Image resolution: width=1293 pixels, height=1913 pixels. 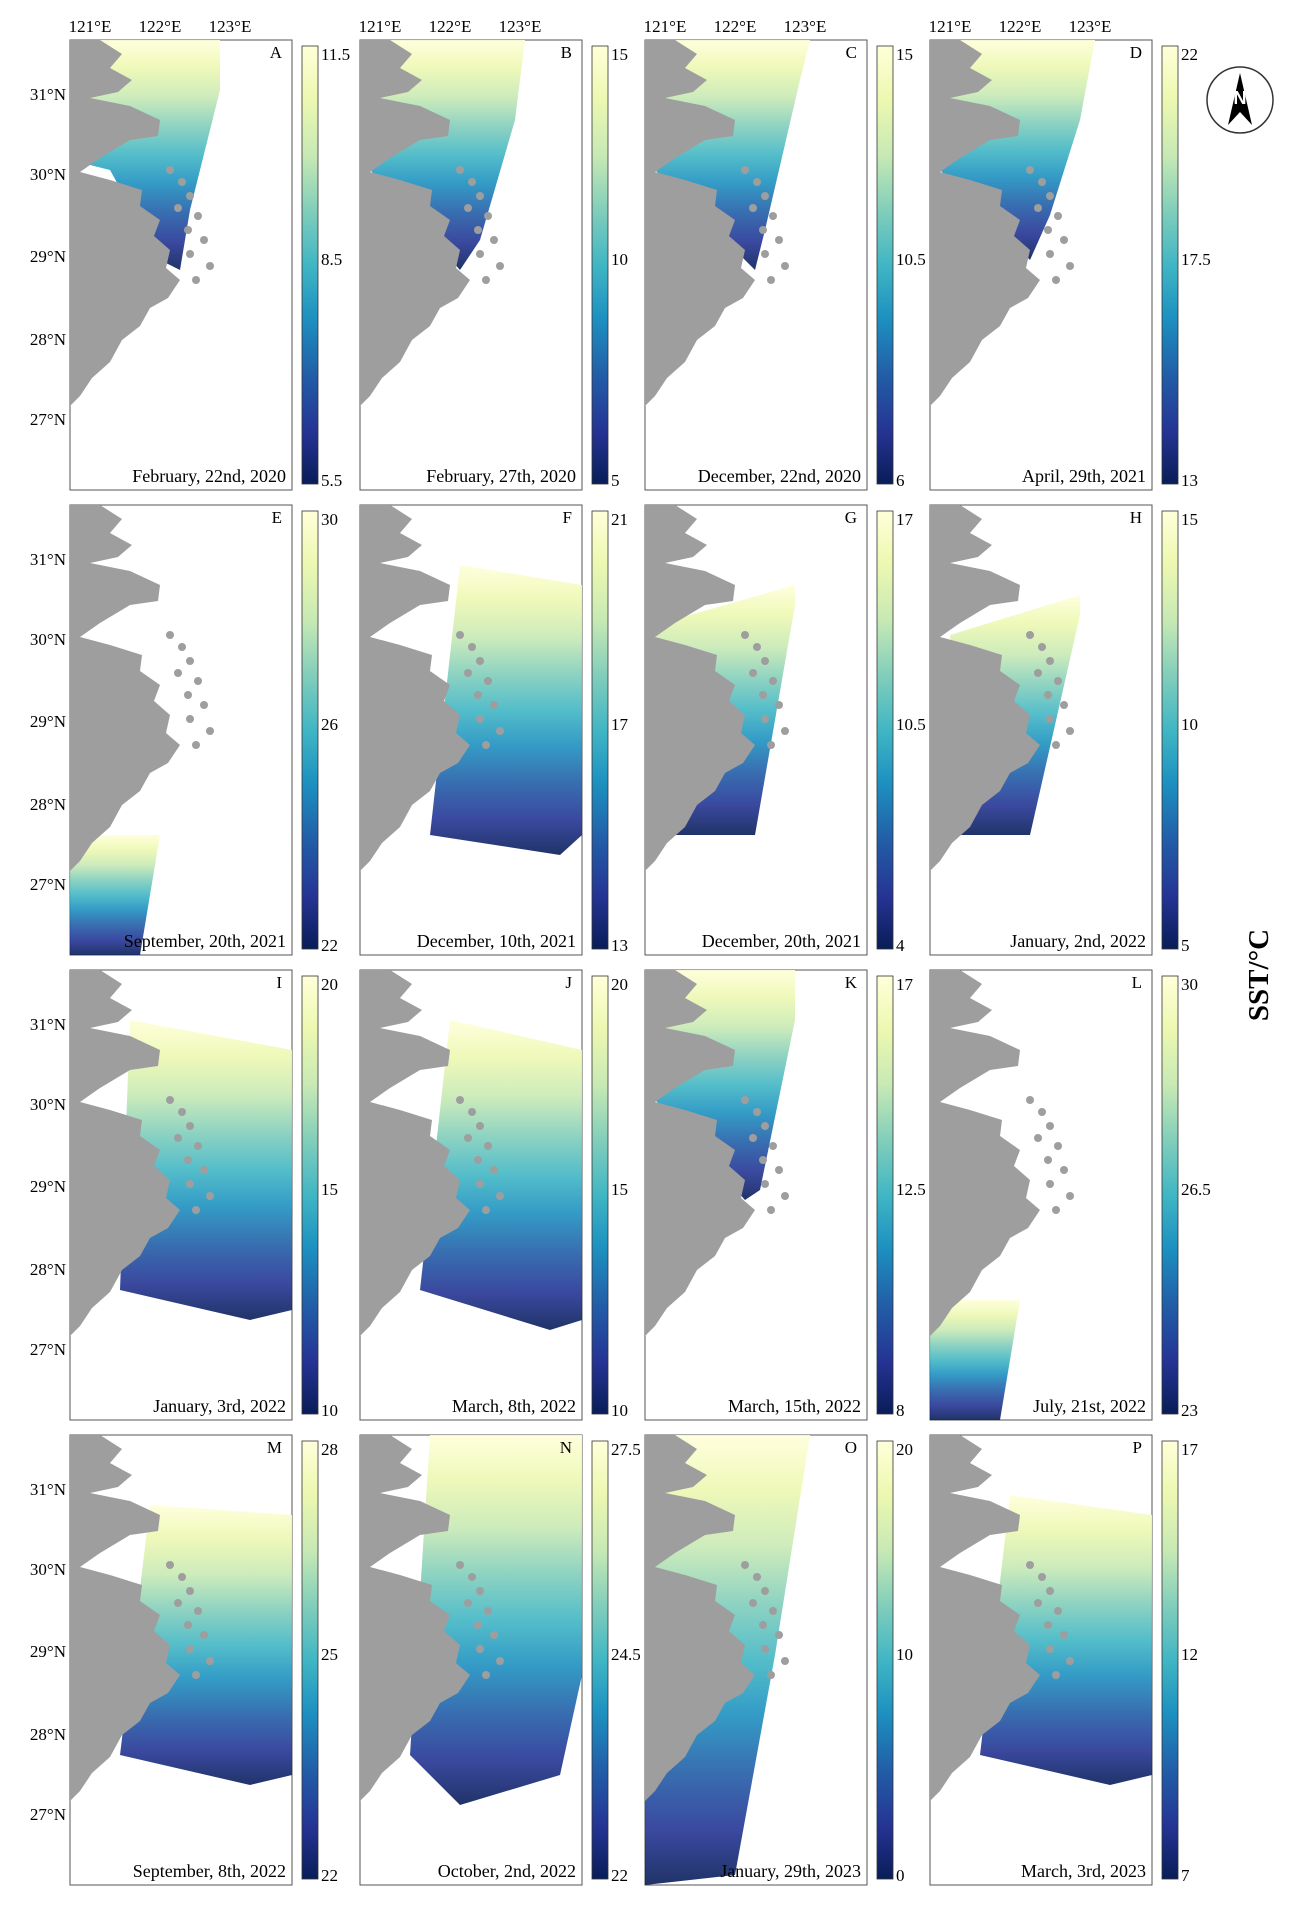 I want to click on colorbar-tick-label: 17, so click(x=905, y=519).